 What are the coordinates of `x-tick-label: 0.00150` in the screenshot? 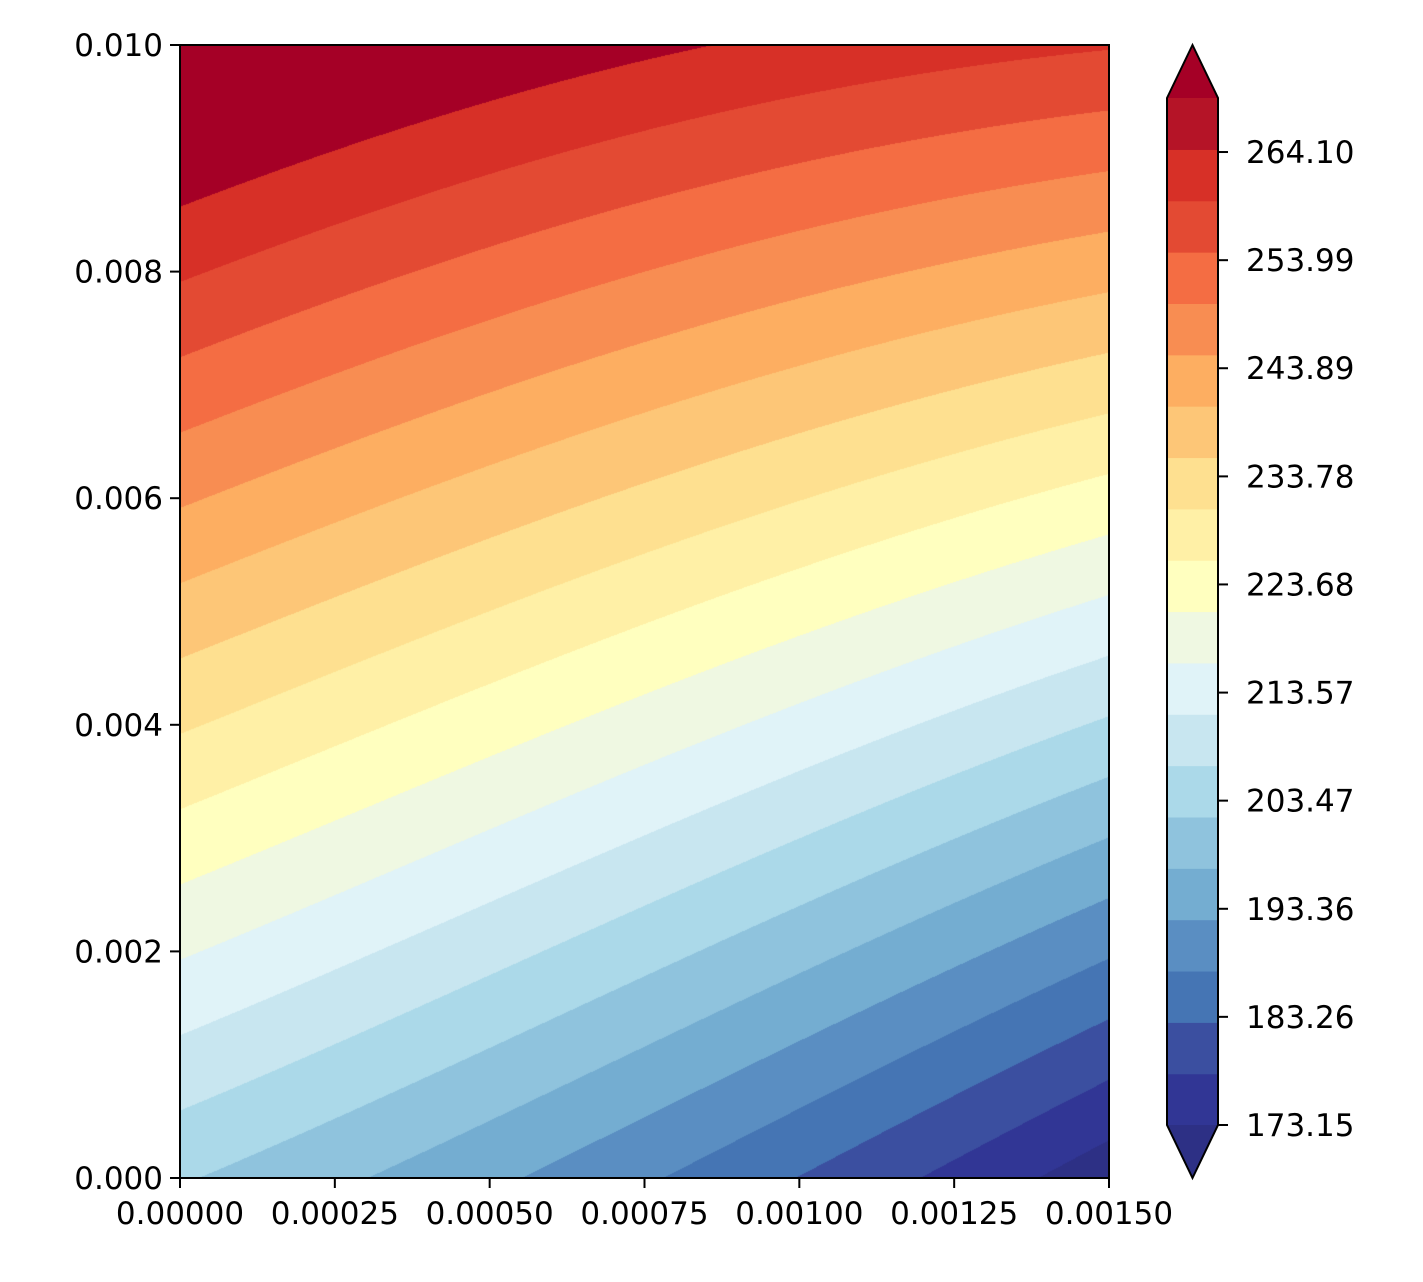 It's located at (1109, 1214).